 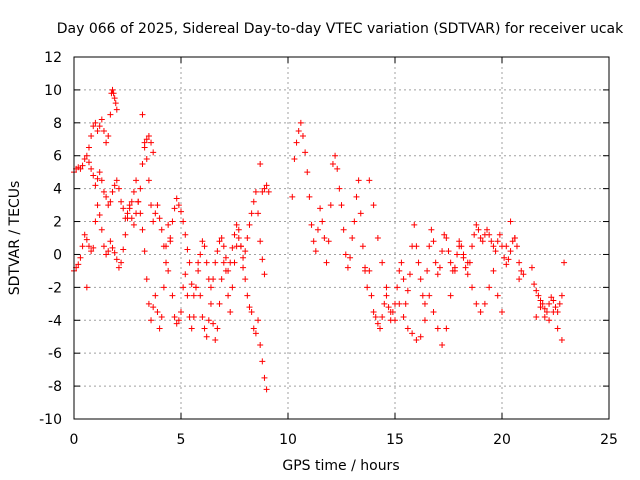 What do you see at coordinates (57, 124) in the screenshot?
I see `y-tick-label: 8` at bounding box center [57, 124].